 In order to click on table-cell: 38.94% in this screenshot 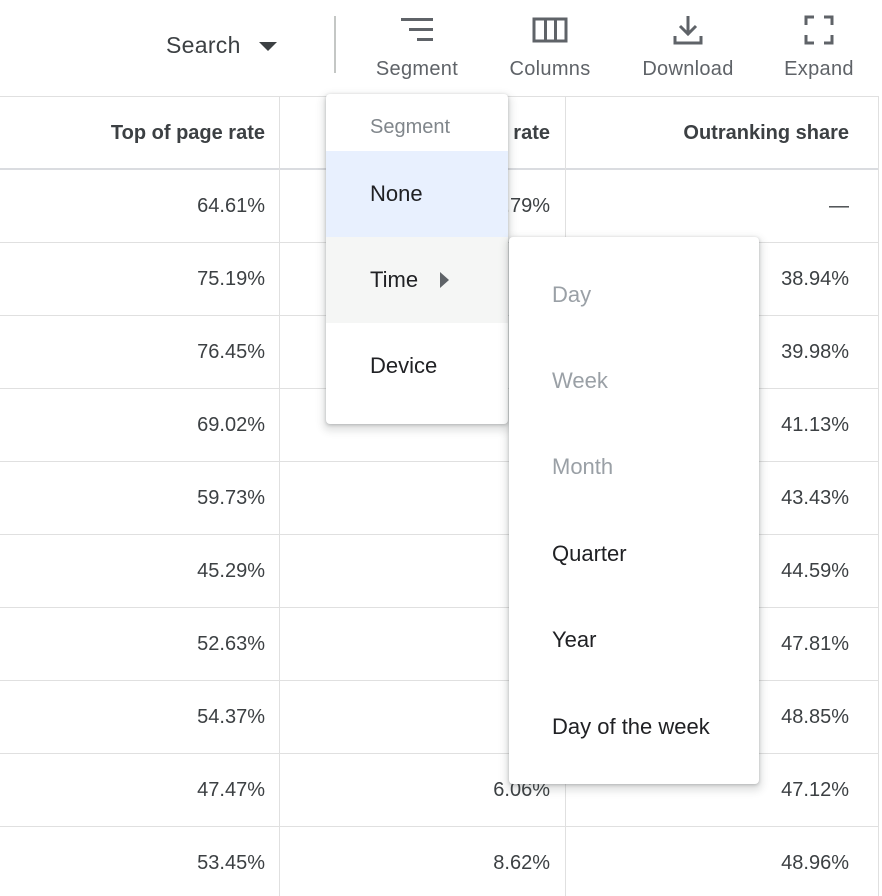, I will do `click(815, 278)`.